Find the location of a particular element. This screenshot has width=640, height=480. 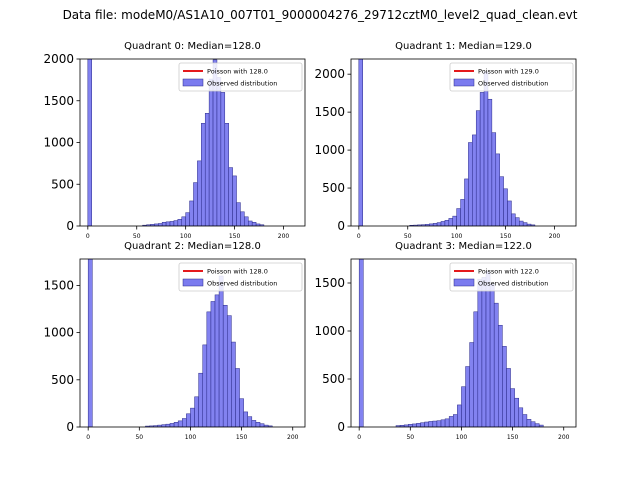

quadrant-title: Quadrant 3: Median=122.0 is located at coordinates (463, 246).